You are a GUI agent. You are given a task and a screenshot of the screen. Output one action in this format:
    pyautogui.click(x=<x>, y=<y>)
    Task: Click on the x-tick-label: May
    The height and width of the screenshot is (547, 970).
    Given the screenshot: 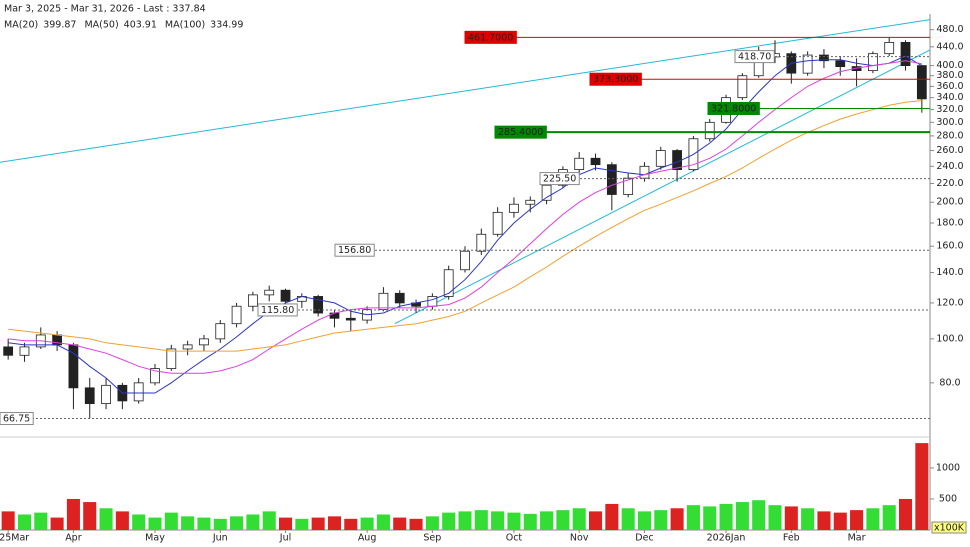 What is the action you would take?
    pyautogui.click(x=155, y=538)
    